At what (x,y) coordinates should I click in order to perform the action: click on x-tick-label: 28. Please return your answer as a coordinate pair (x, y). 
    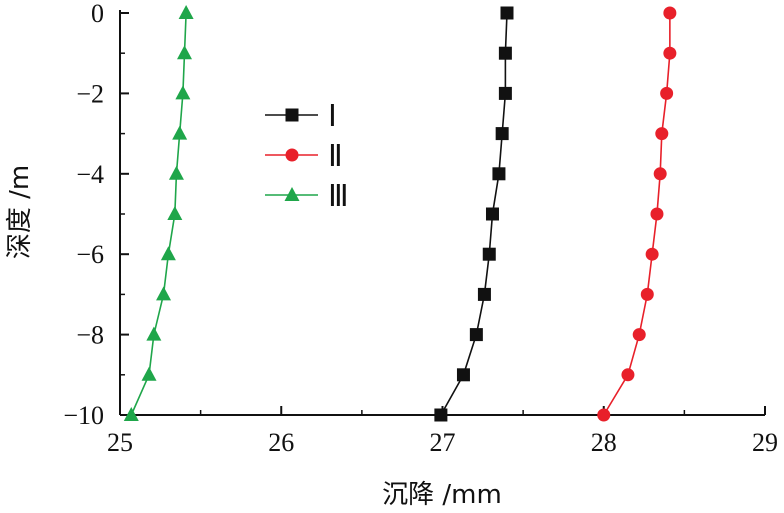
    Looking at the image, I should click on (604, 442).